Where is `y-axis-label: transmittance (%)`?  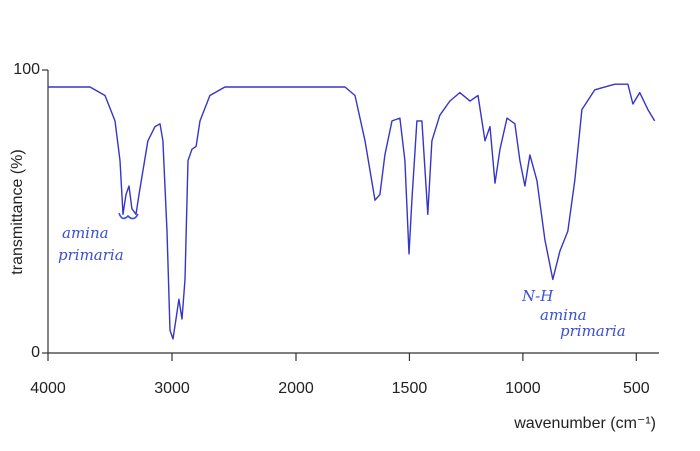
y-axis-label: transmittance (%) is located at coordinates (17, 211).